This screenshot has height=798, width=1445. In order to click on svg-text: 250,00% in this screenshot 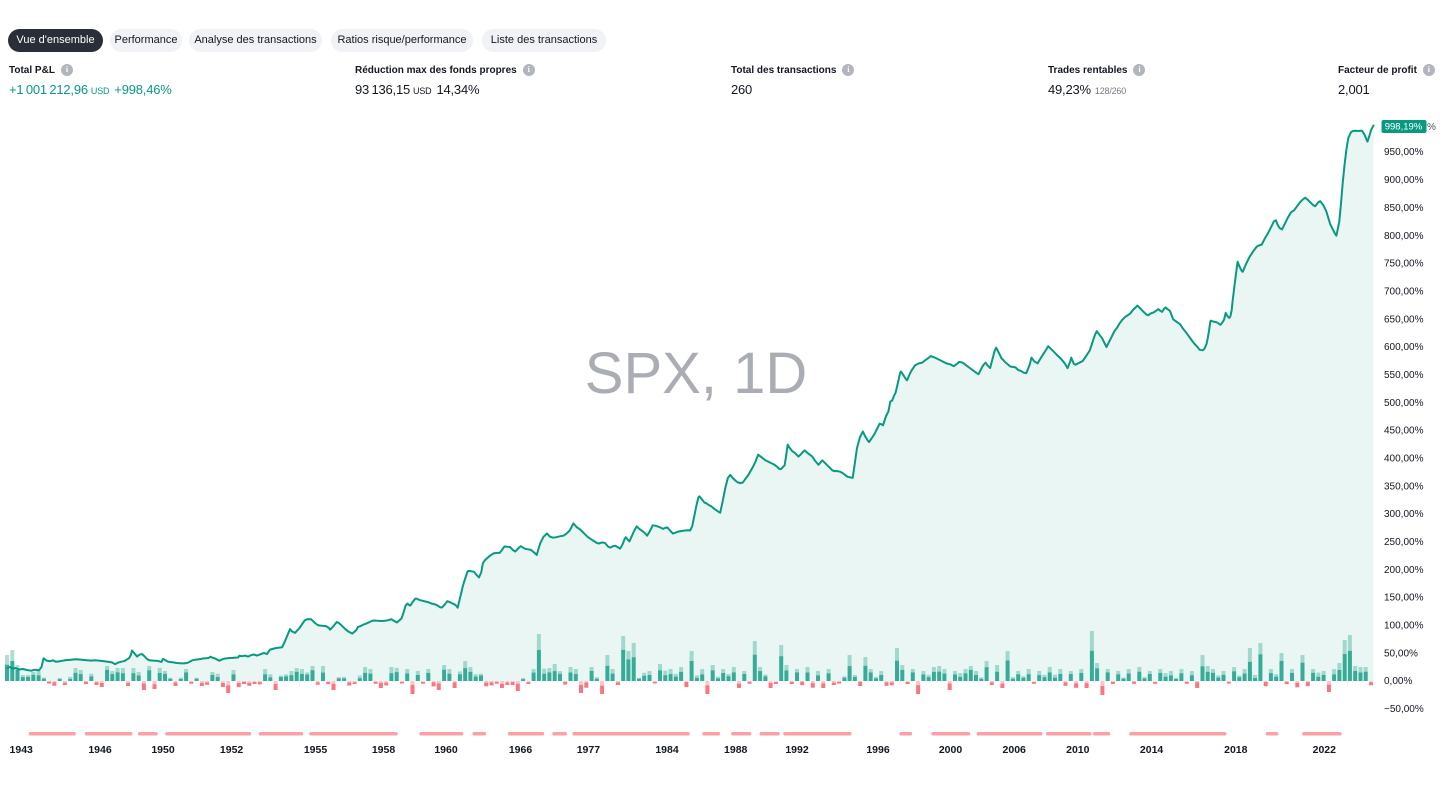, I will do `click(1404, 542)`.